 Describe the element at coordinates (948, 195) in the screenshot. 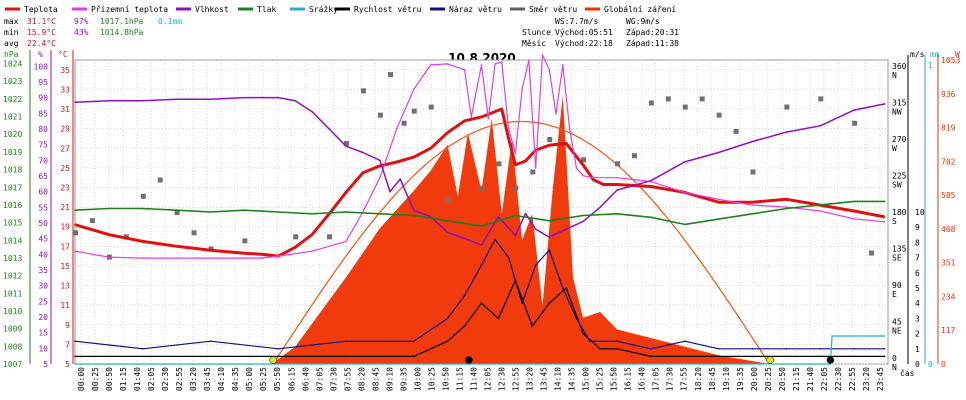

I see `wm2-tick-label: 585` at that location.